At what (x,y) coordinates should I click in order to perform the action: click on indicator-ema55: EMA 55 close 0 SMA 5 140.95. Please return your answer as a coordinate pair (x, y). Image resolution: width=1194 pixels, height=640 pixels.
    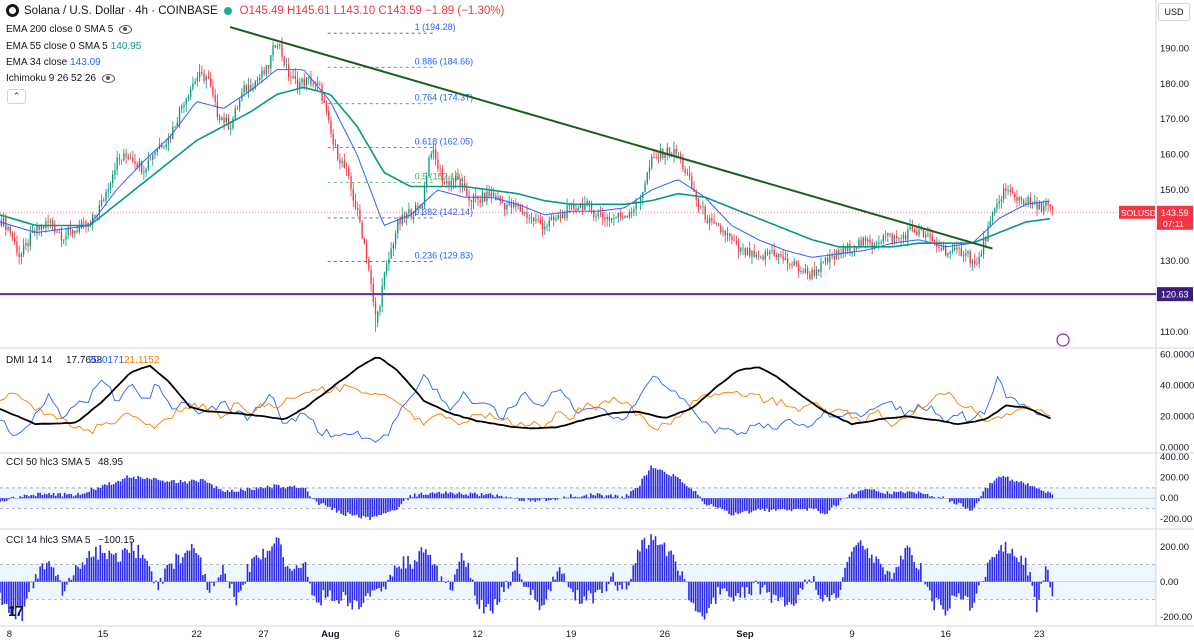
    Looking at the image, I should click on (73, 46).